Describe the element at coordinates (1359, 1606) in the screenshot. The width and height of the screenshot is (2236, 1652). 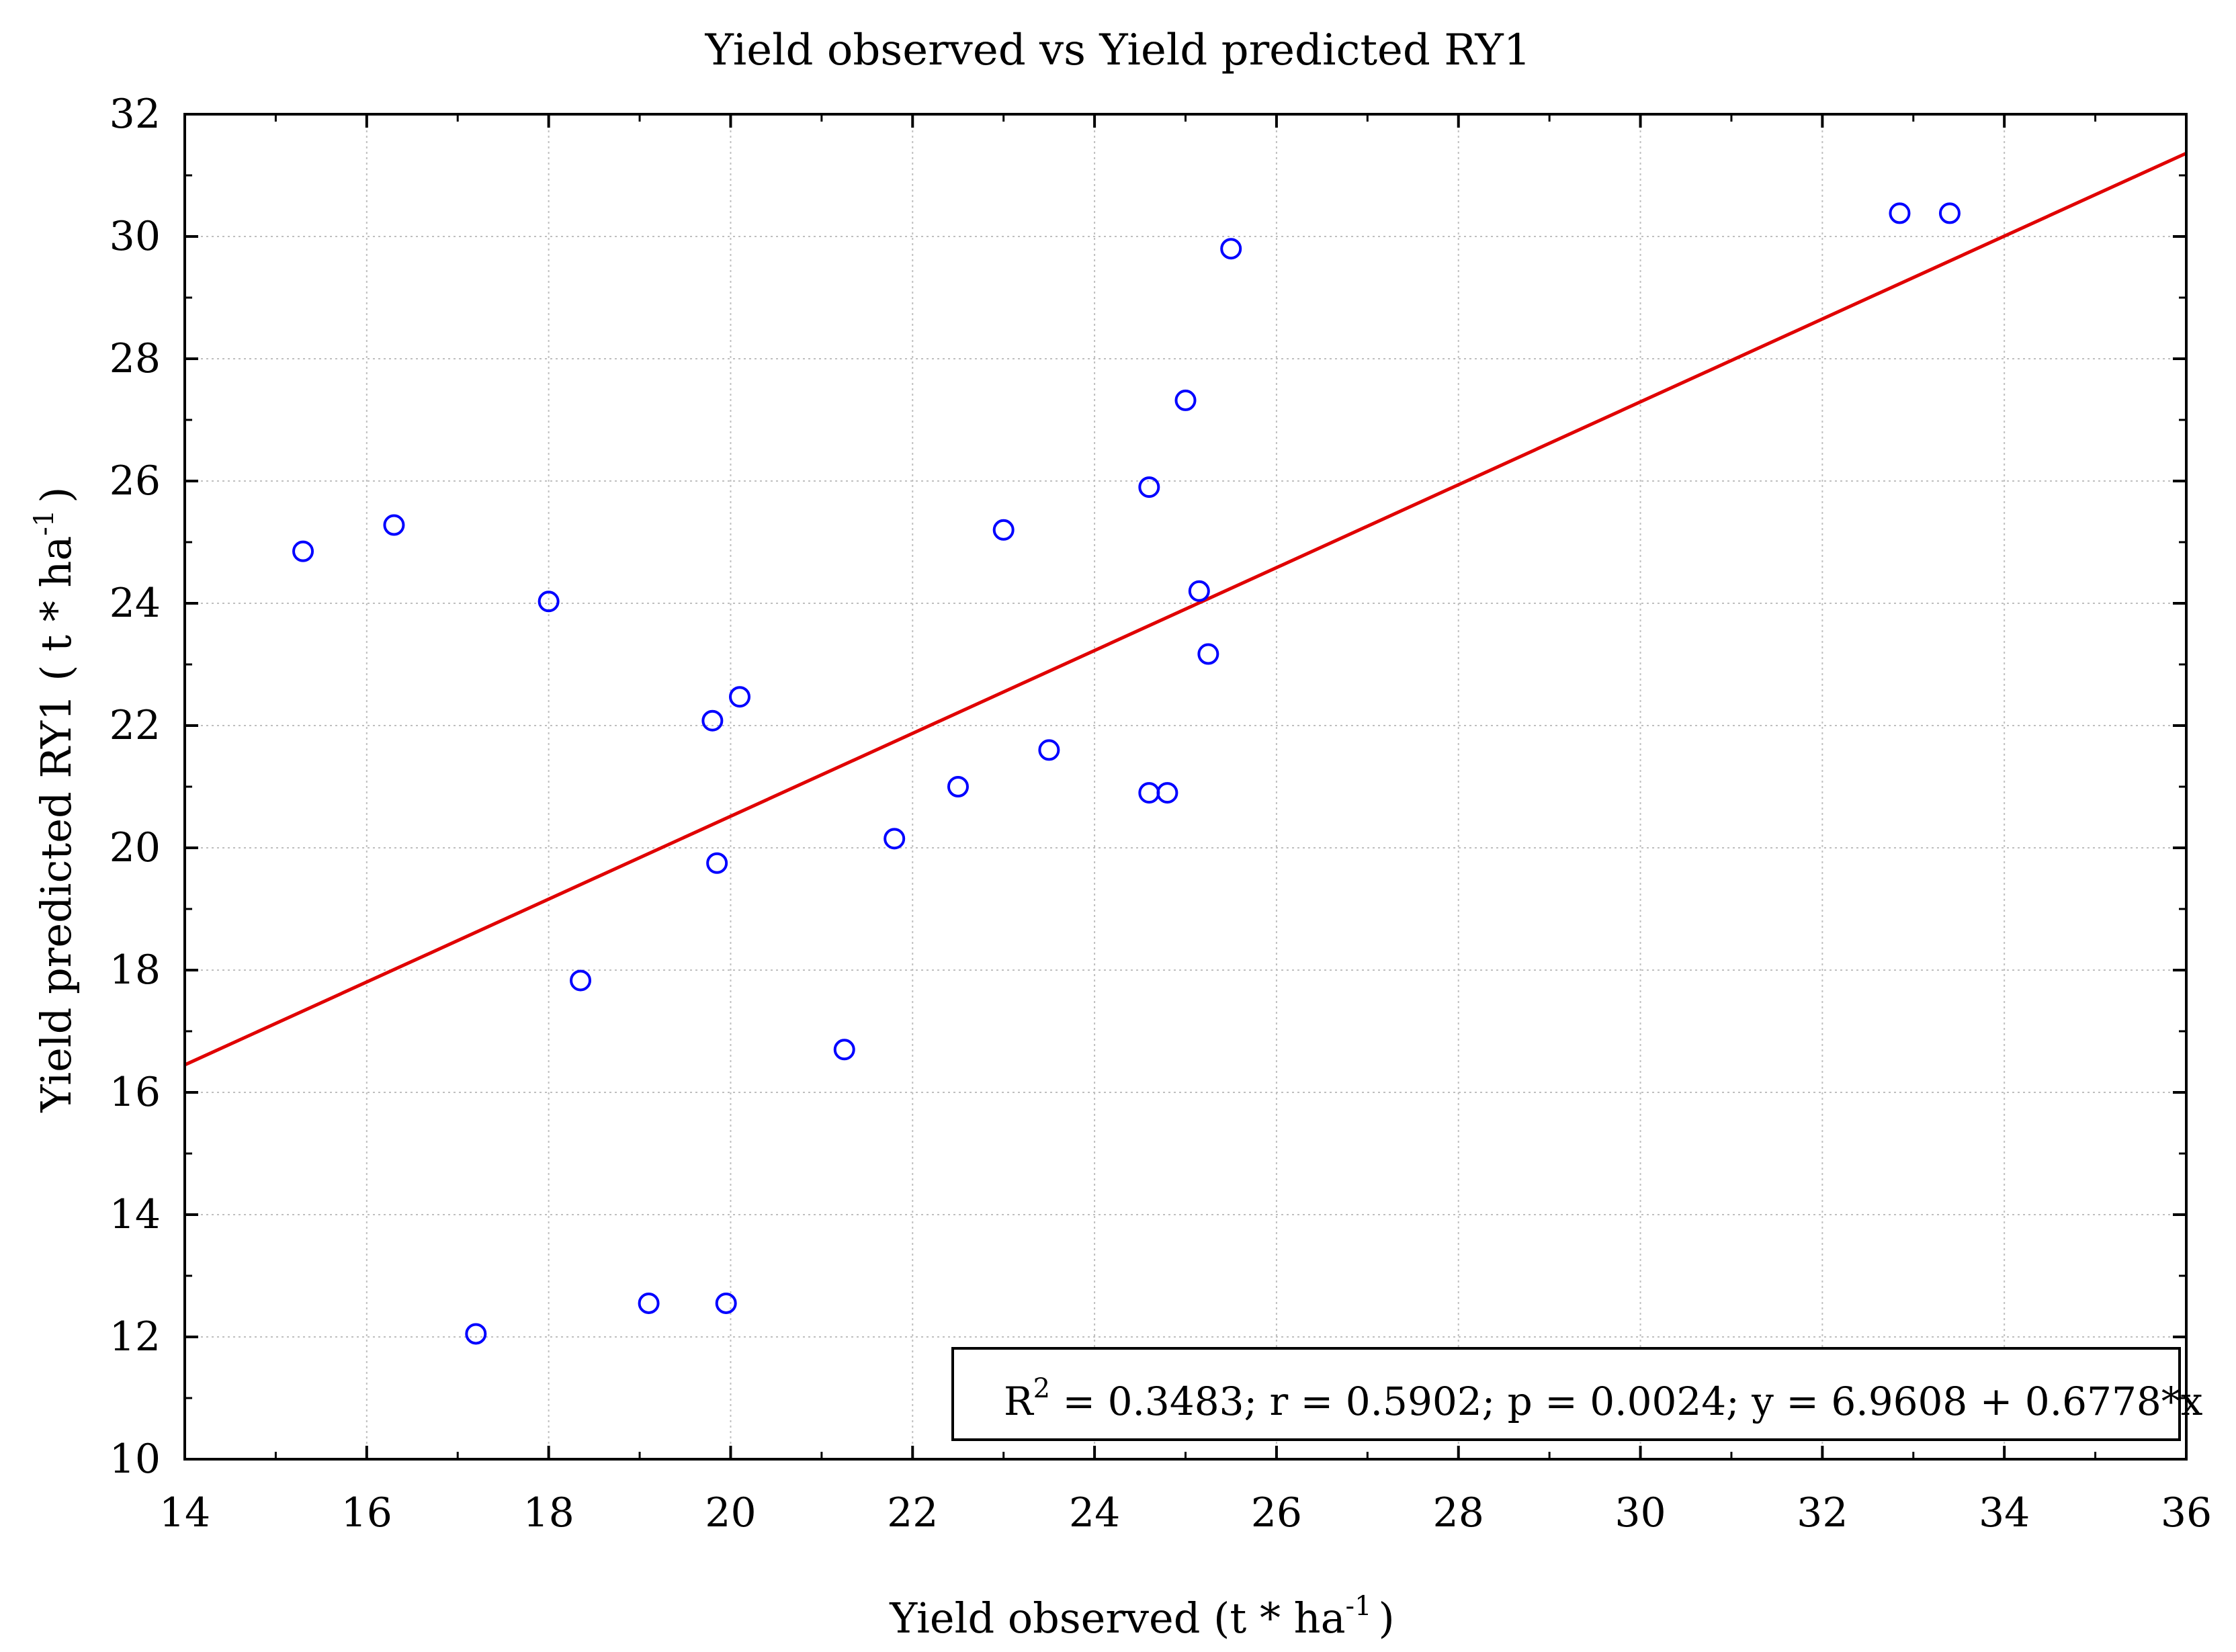
I see `x-axis-label-sup: -1` at that location.